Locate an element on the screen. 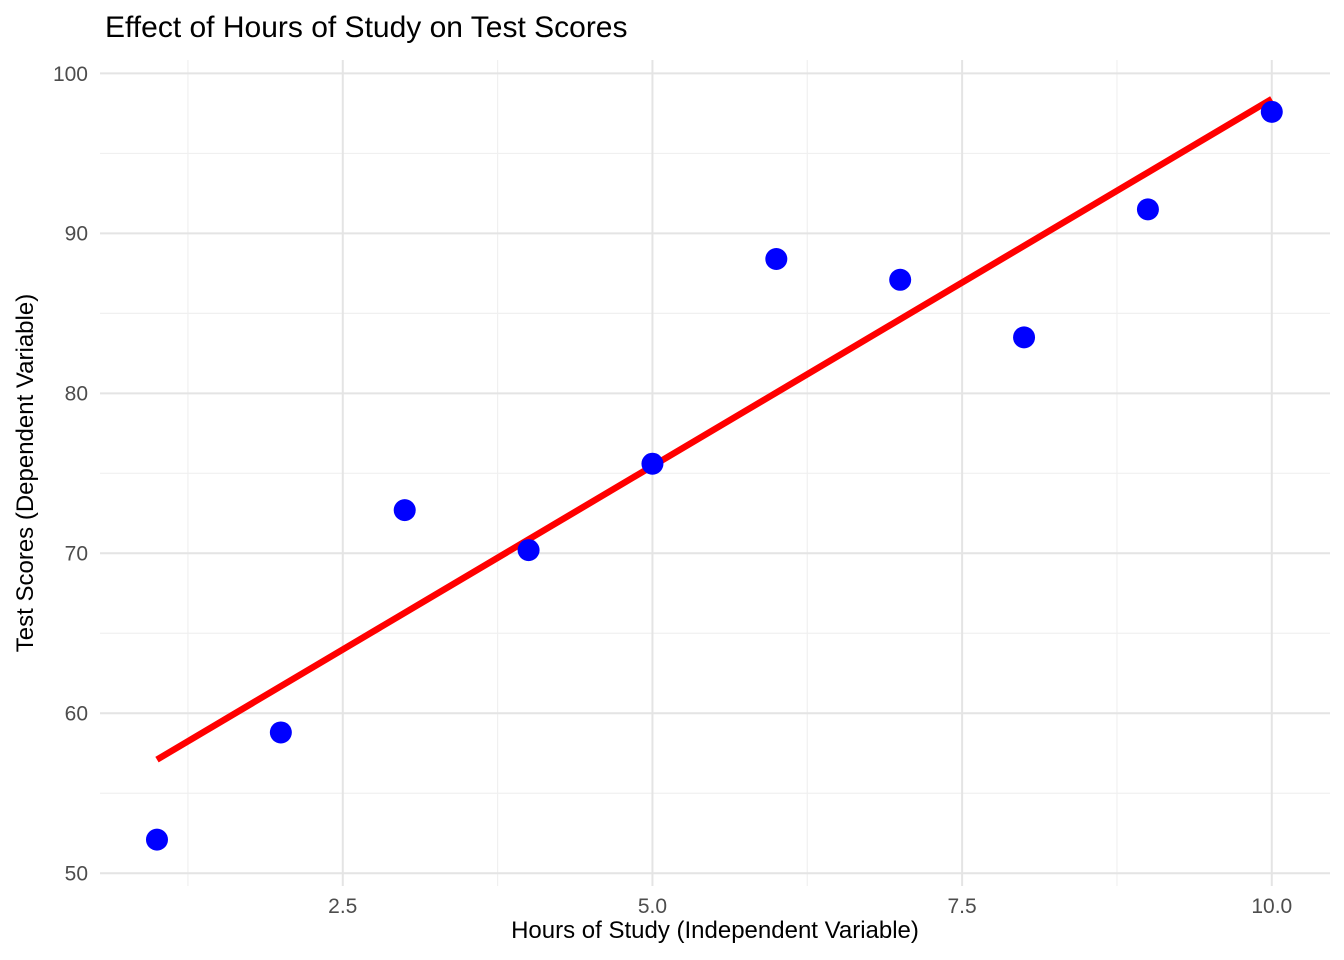  y-tick-label: 60 is located at coordinates (76, 714).